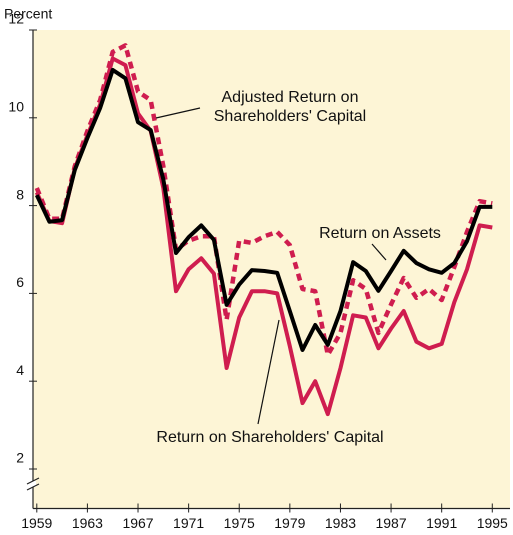 The height and width of the screenshot is (535, 513). Describe the element at coordinates (20, 282) in the screenshot. I see `y-tick-label: 6` at that location.